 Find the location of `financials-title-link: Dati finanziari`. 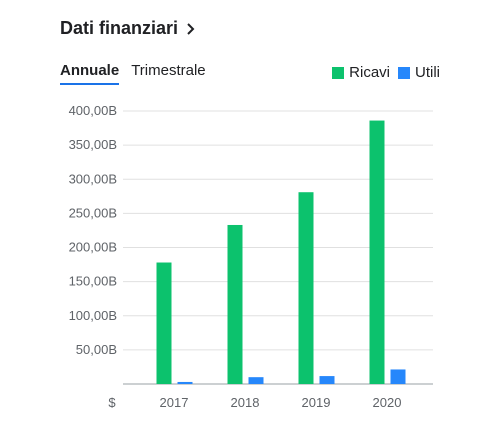

financials-title-link: Dati finanziari is located at coordinates (129, 28).